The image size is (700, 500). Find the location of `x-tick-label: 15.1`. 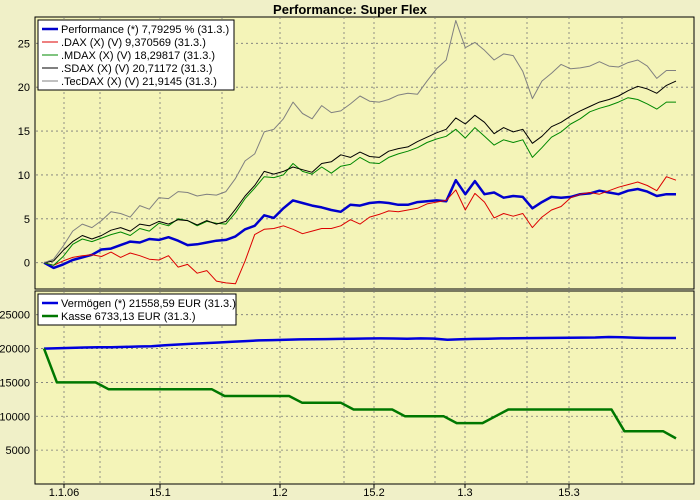

x-tick-label: 15.1 is located at coordinates (159, 493).